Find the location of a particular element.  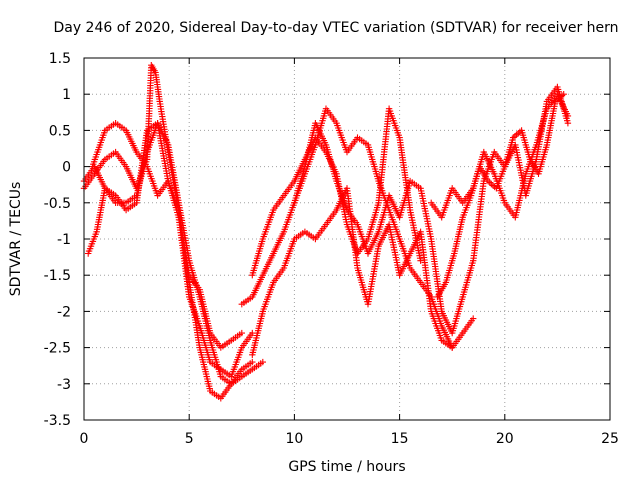

x-axis-label: GPS time / hours is located at coordinates (346, 467).